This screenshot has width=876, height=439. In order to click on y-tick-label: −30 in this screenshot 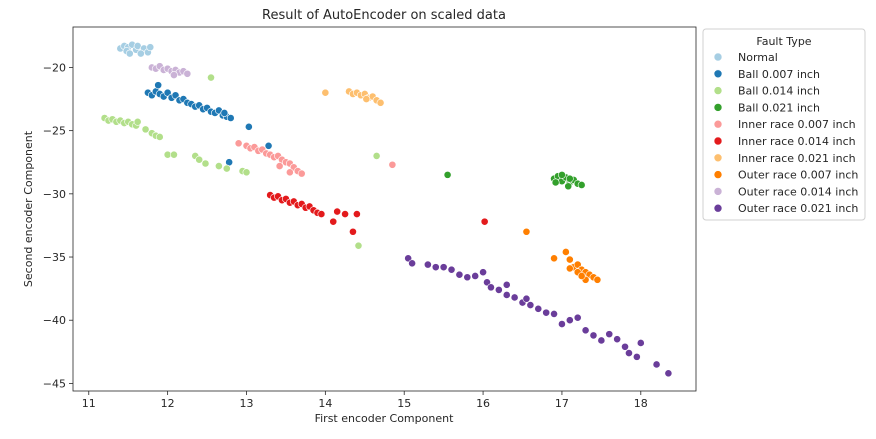, I will do `click(54, 194)`.